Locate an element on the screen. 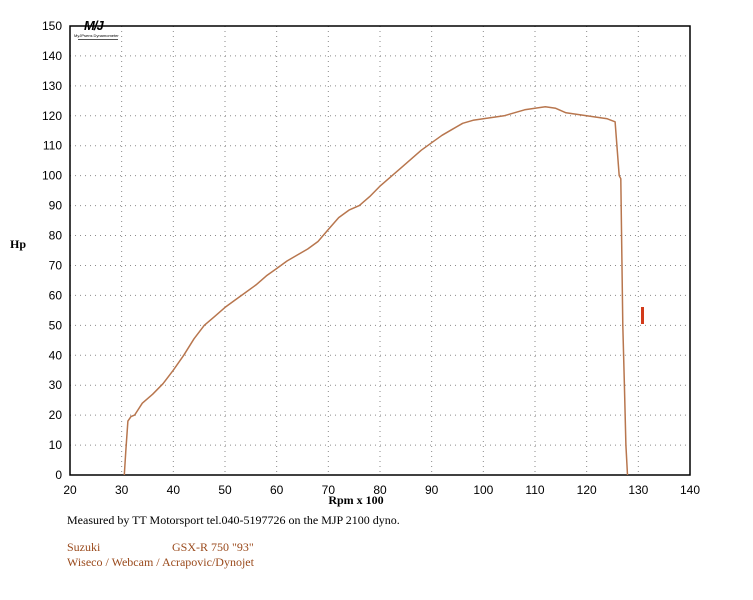 This screenshot has height=600, width=753. x-tick-label: 120 is located at coordinates (587, 490).